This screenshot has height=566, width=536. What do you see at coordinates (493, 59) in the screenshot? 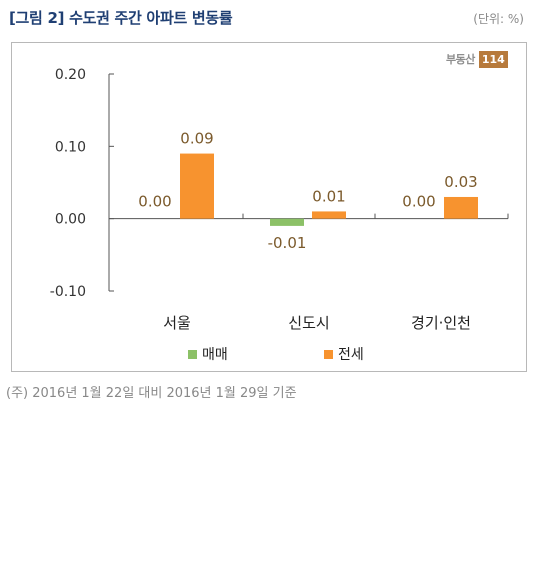
I see `logo-number: 114` at bounding box center [493, 59].